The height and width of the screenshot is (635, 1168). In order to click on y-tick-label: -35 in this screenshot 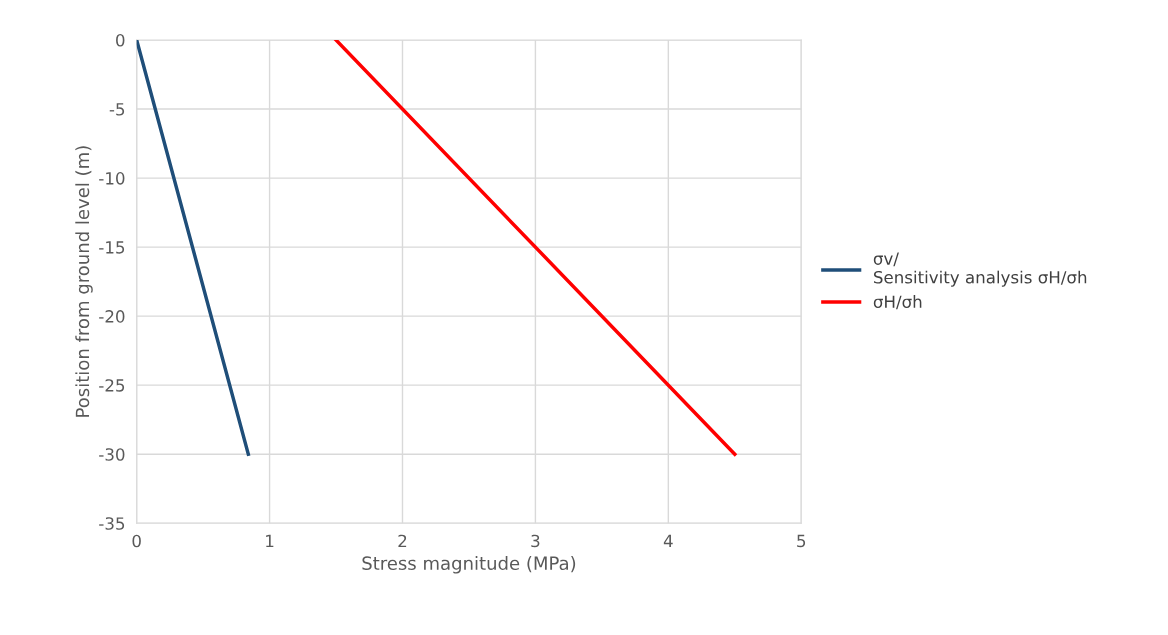, I will do `click(112, 523)`.